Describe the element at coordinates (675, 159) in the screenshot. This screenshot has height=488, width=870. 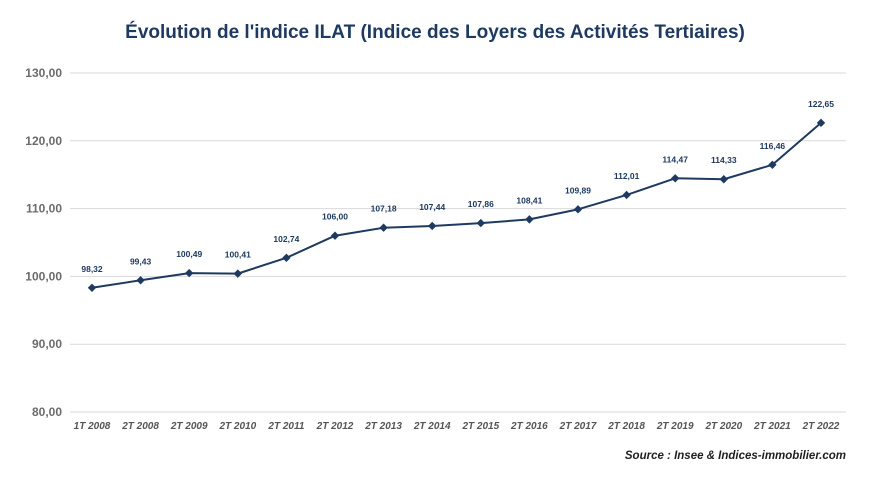
I see `data-label: 114,47` at that location.